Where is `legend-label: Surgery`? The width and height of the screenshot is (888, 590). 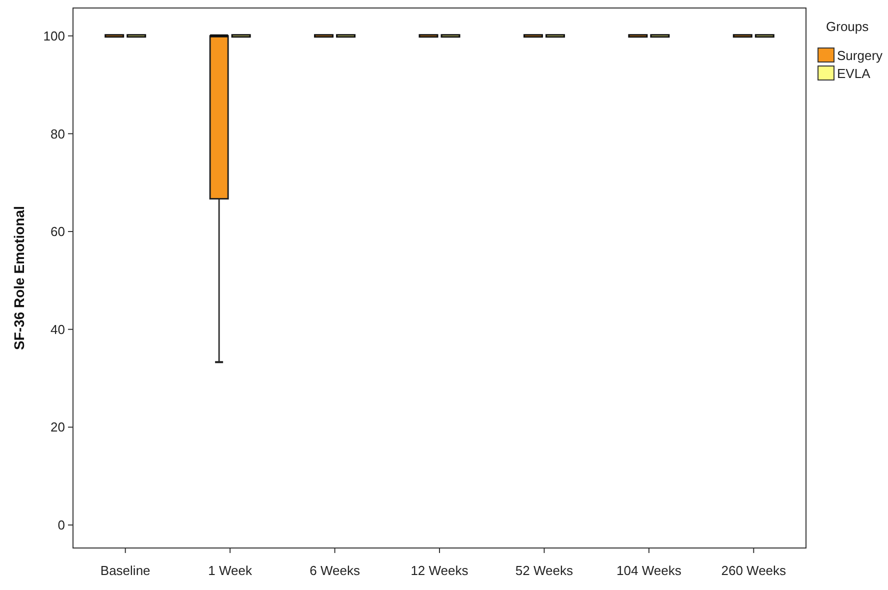 legend-label: Surgery is located at coordinates (860, 55).